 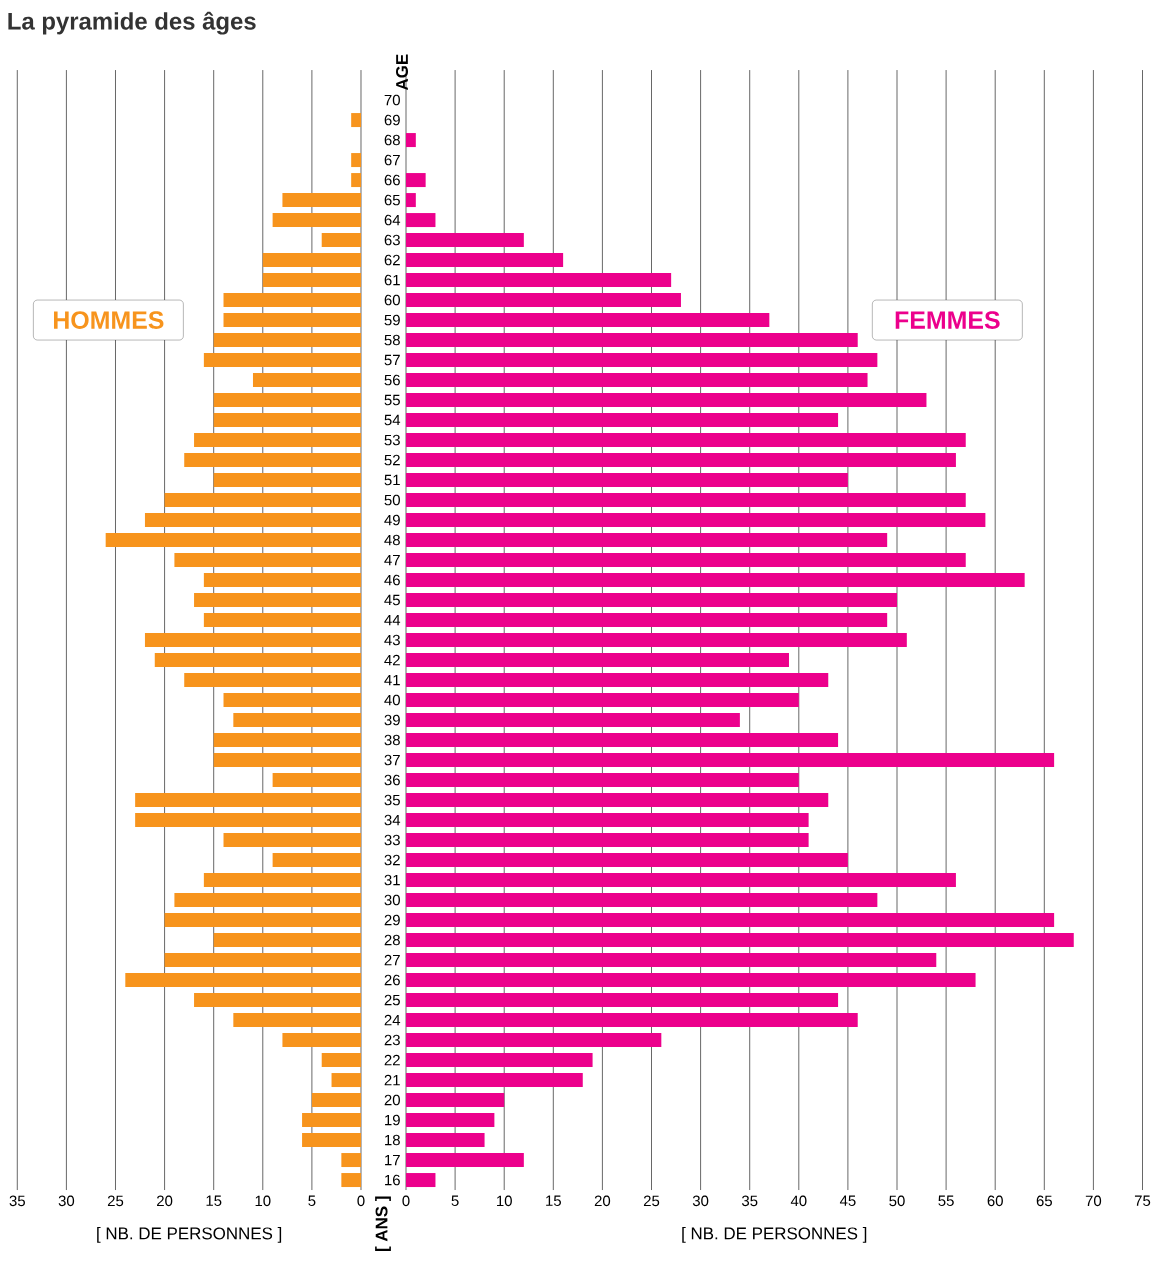 I want to click on y-tick-label: 30, so click(x=392, y=900).